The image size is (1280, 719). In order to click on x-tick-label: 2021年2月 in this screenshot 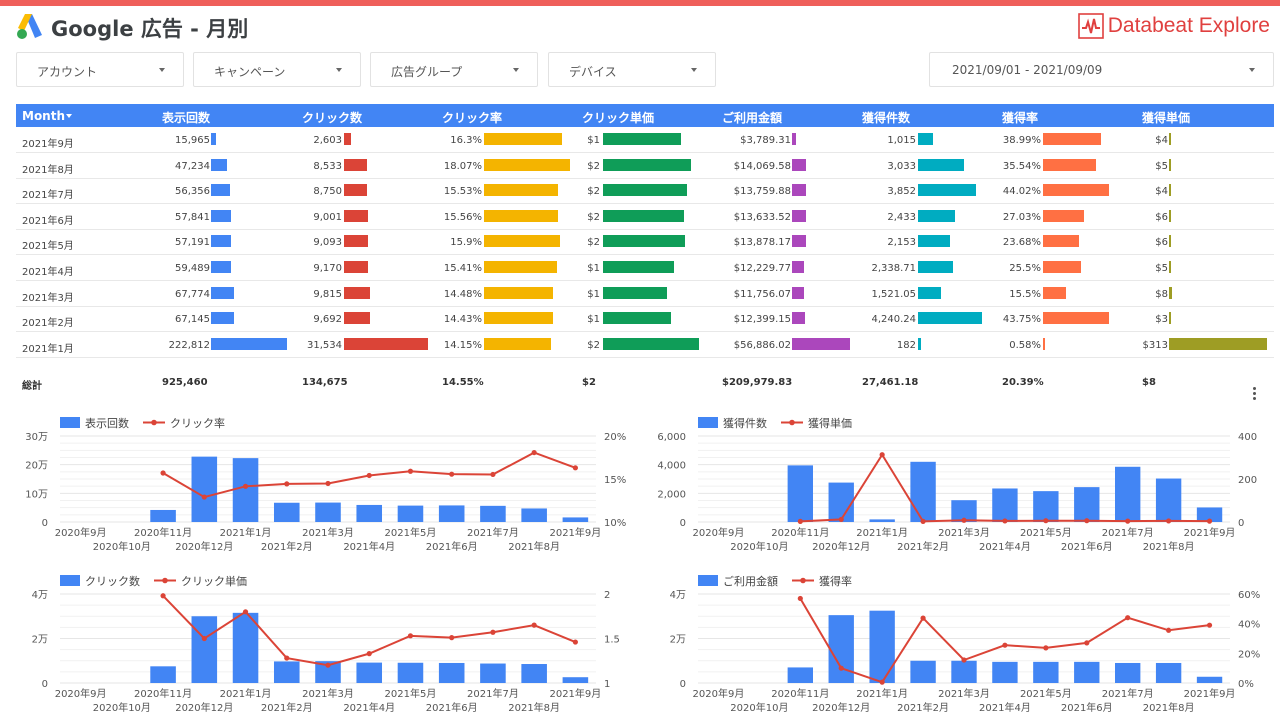, I will do `click(287, 546)`.